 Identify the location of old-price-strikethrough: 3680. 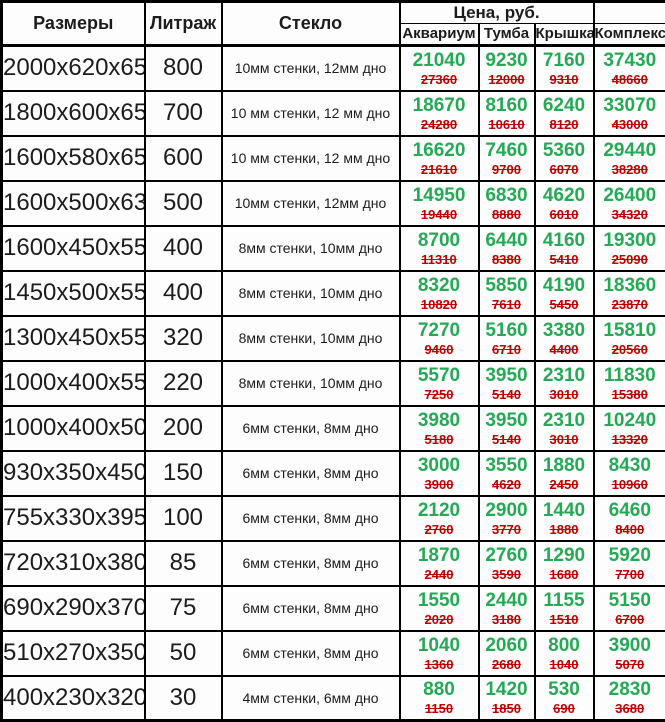
(630, 708).